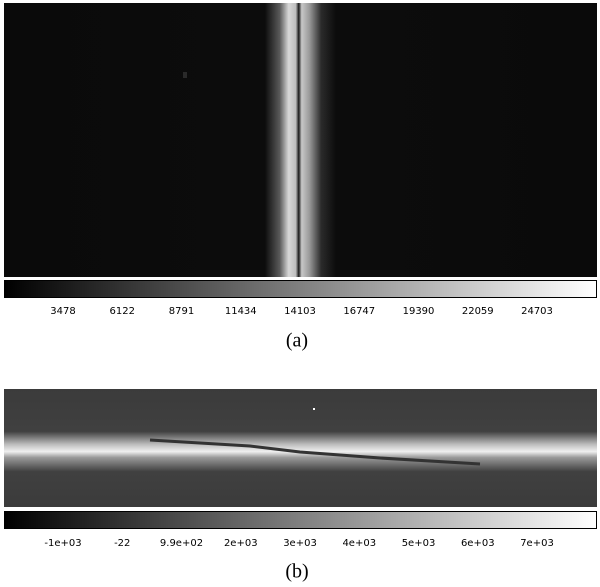 The image size is (600, 587). I want to click on colorbar-a, so click(300, 289).